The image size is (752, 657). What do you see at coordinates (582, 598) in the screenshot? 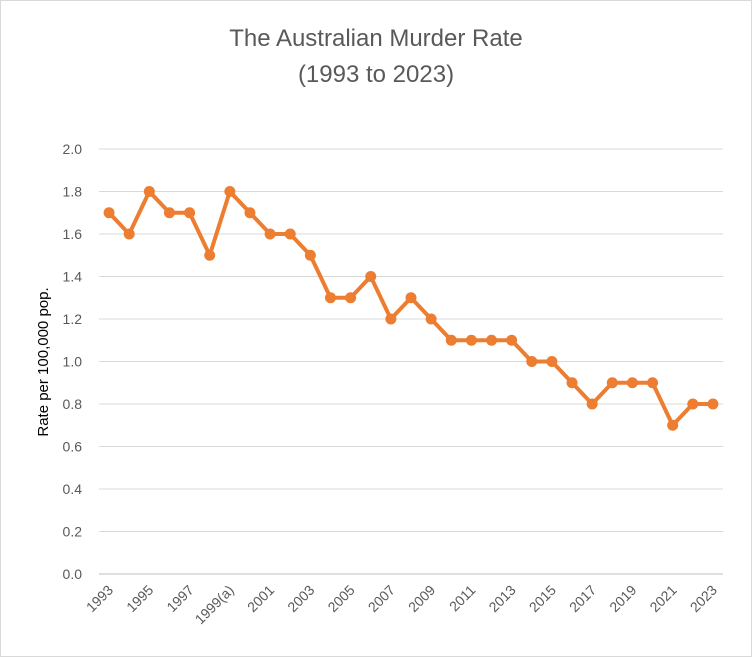
I see `x-tick-label: 2017` at bounding box center [582, 598].